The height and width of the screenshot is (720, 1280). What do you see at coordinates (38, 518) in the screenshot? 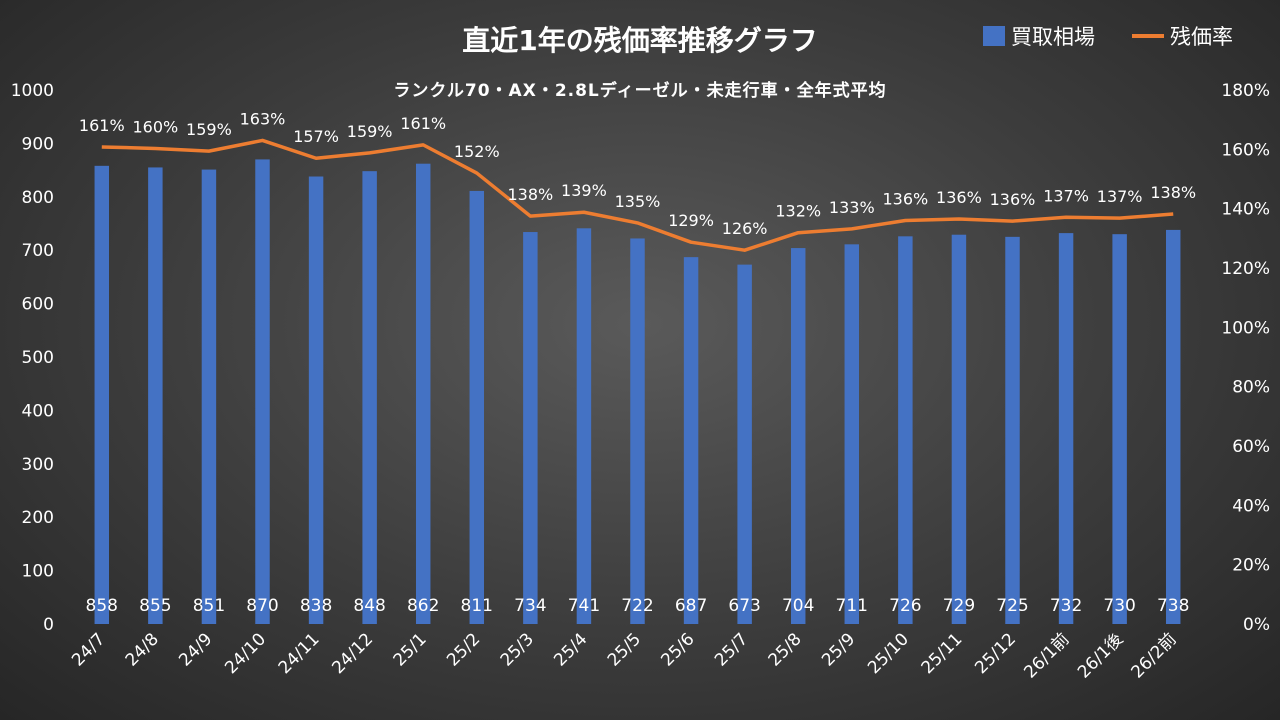
I see `left-tick-label: 200` at bounding box center [38, 518].